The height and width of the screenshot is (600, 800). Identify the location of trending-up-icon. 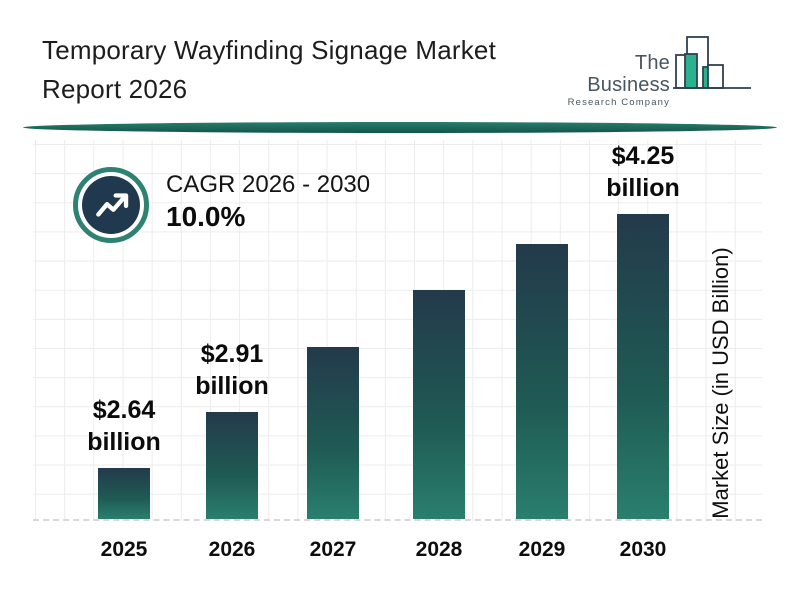
(111, 205).